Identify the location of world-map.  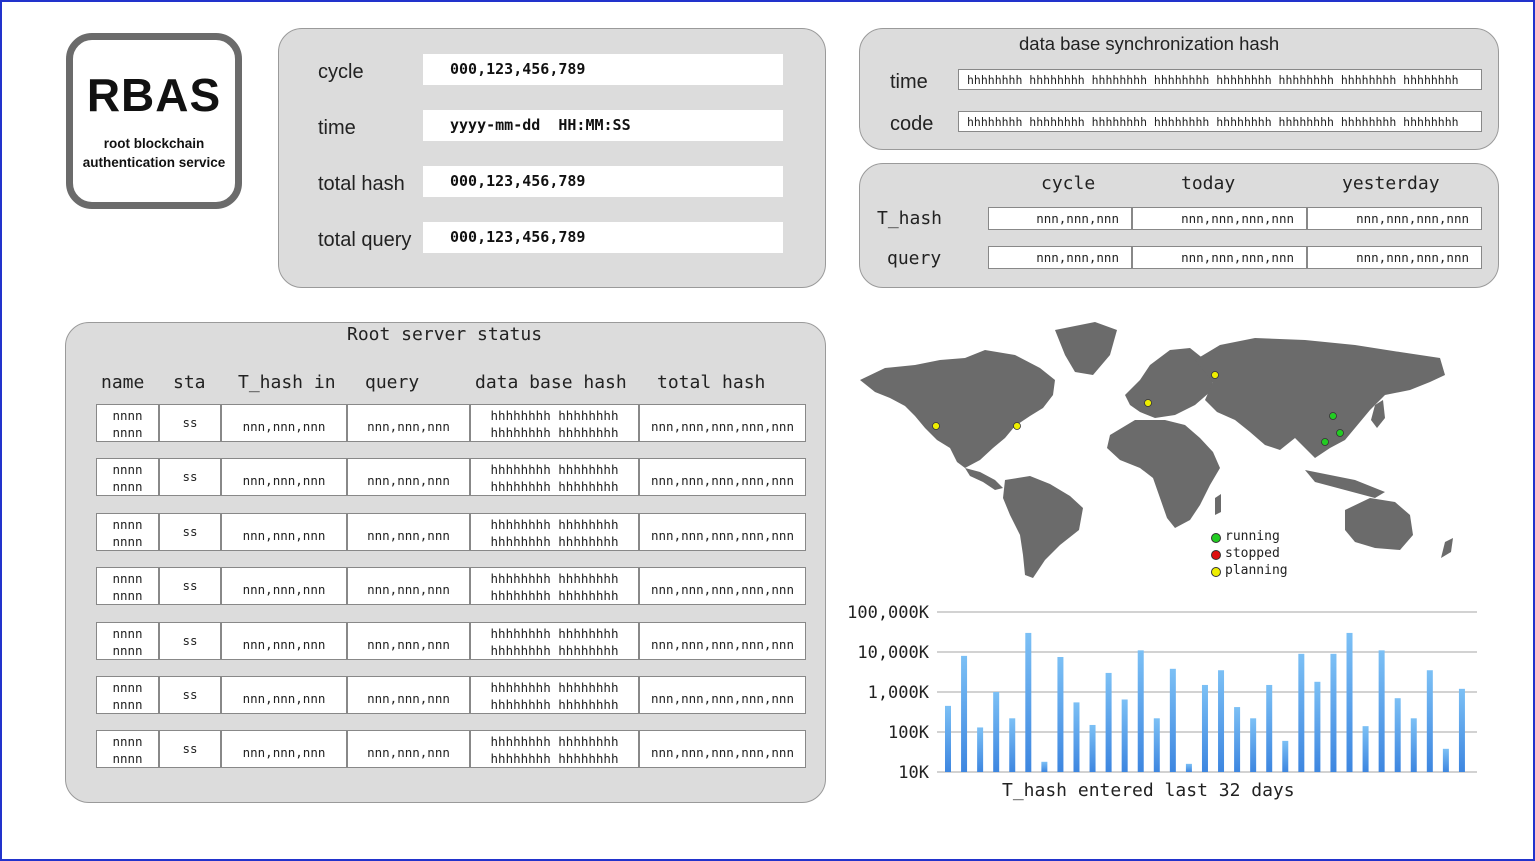
(1156, 450).